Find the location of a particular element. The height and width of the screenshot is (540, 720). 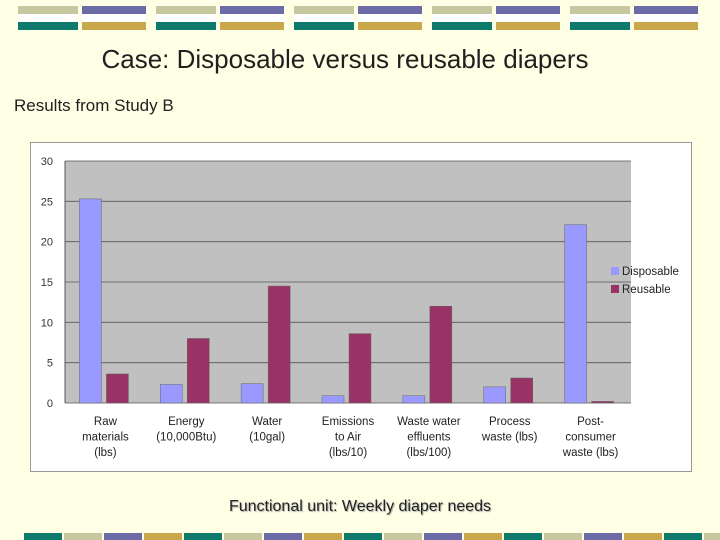

y-tick-label: 5 is located at coordinates (50, 364).